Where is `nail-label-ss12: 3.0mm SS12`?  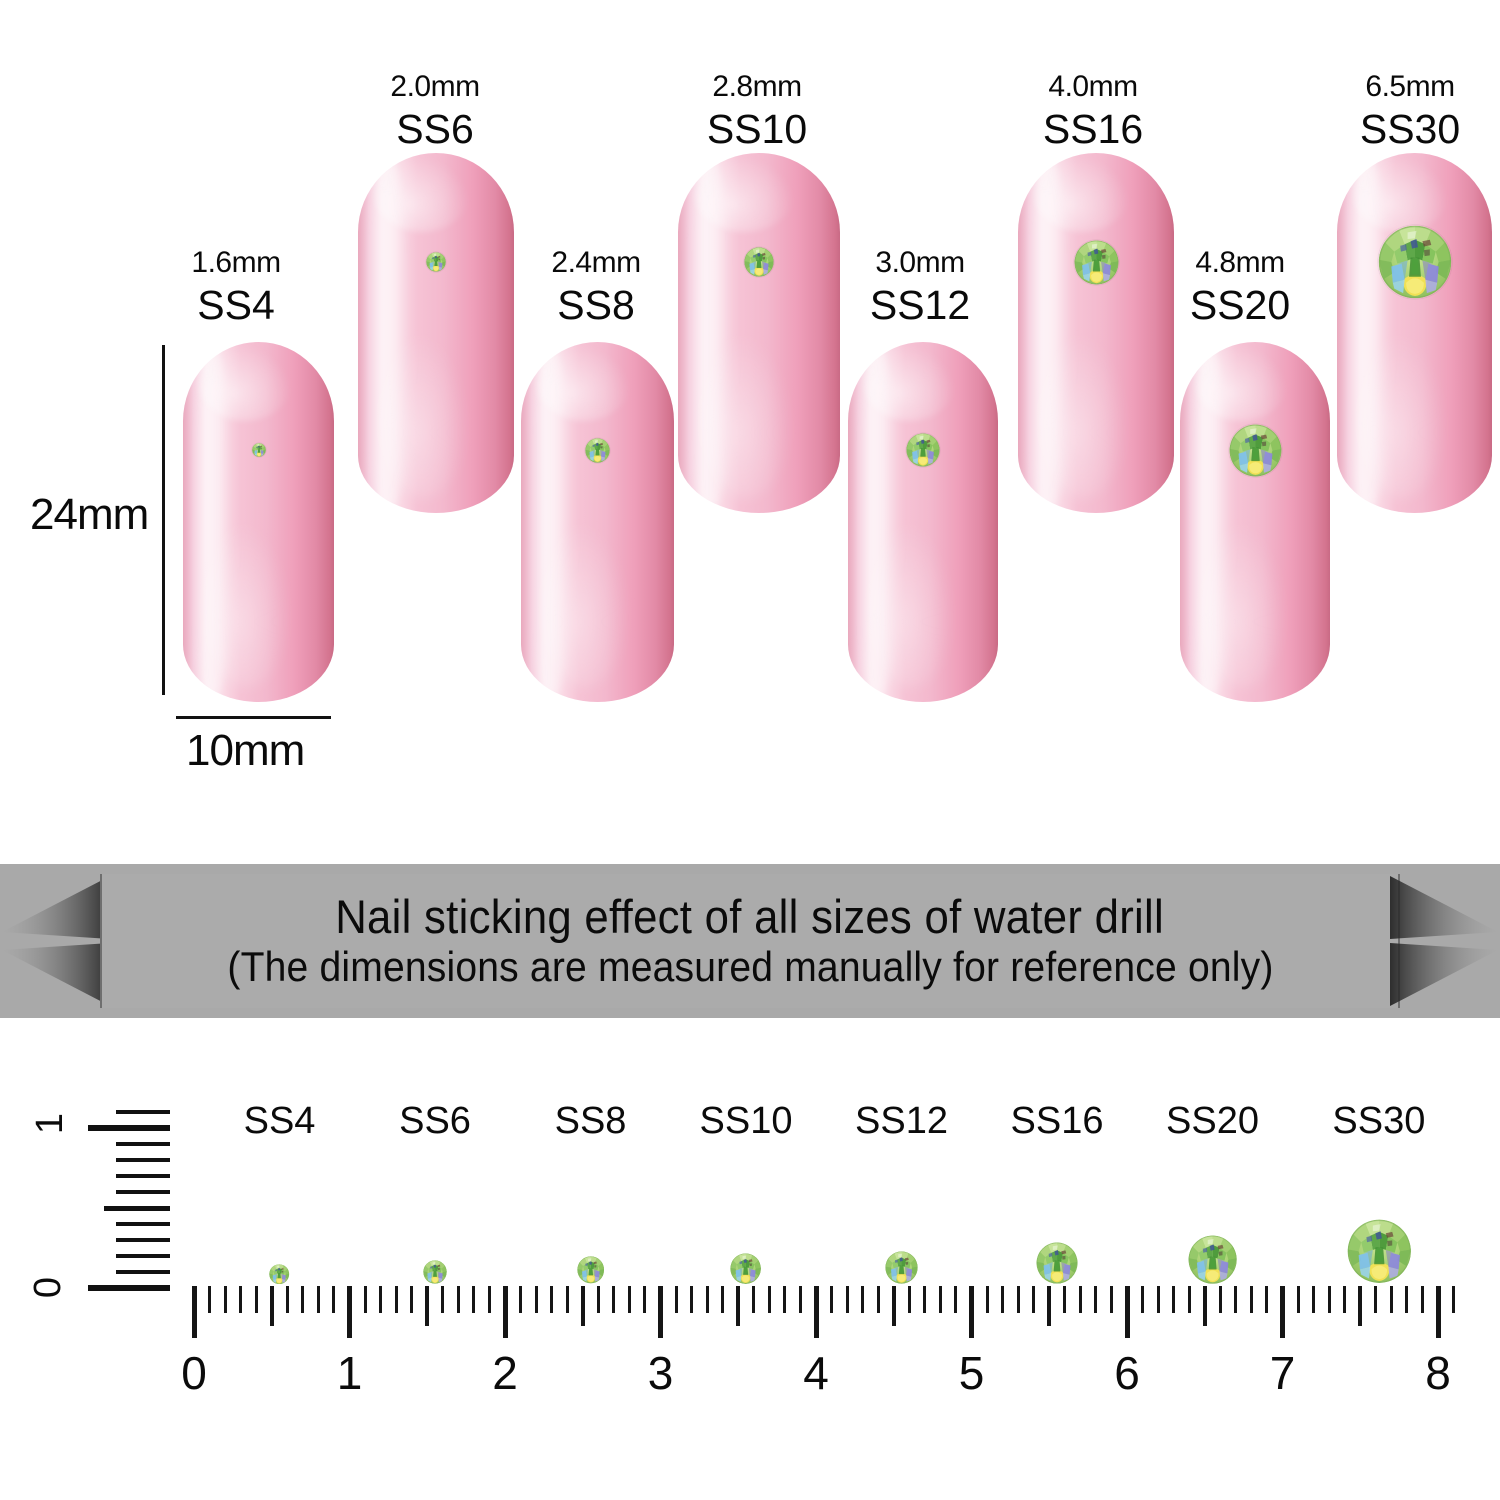 nail-label-ss12: 3.0mm SS12 is located at coordinates (920, 287).